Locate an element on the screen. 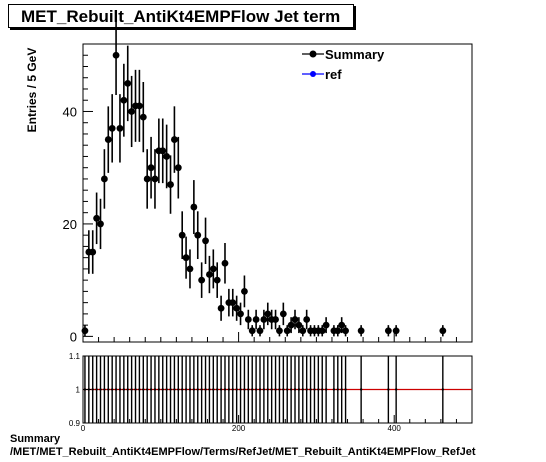  ratio-x-tick-label: 0 is located at coordinates (83, 428).